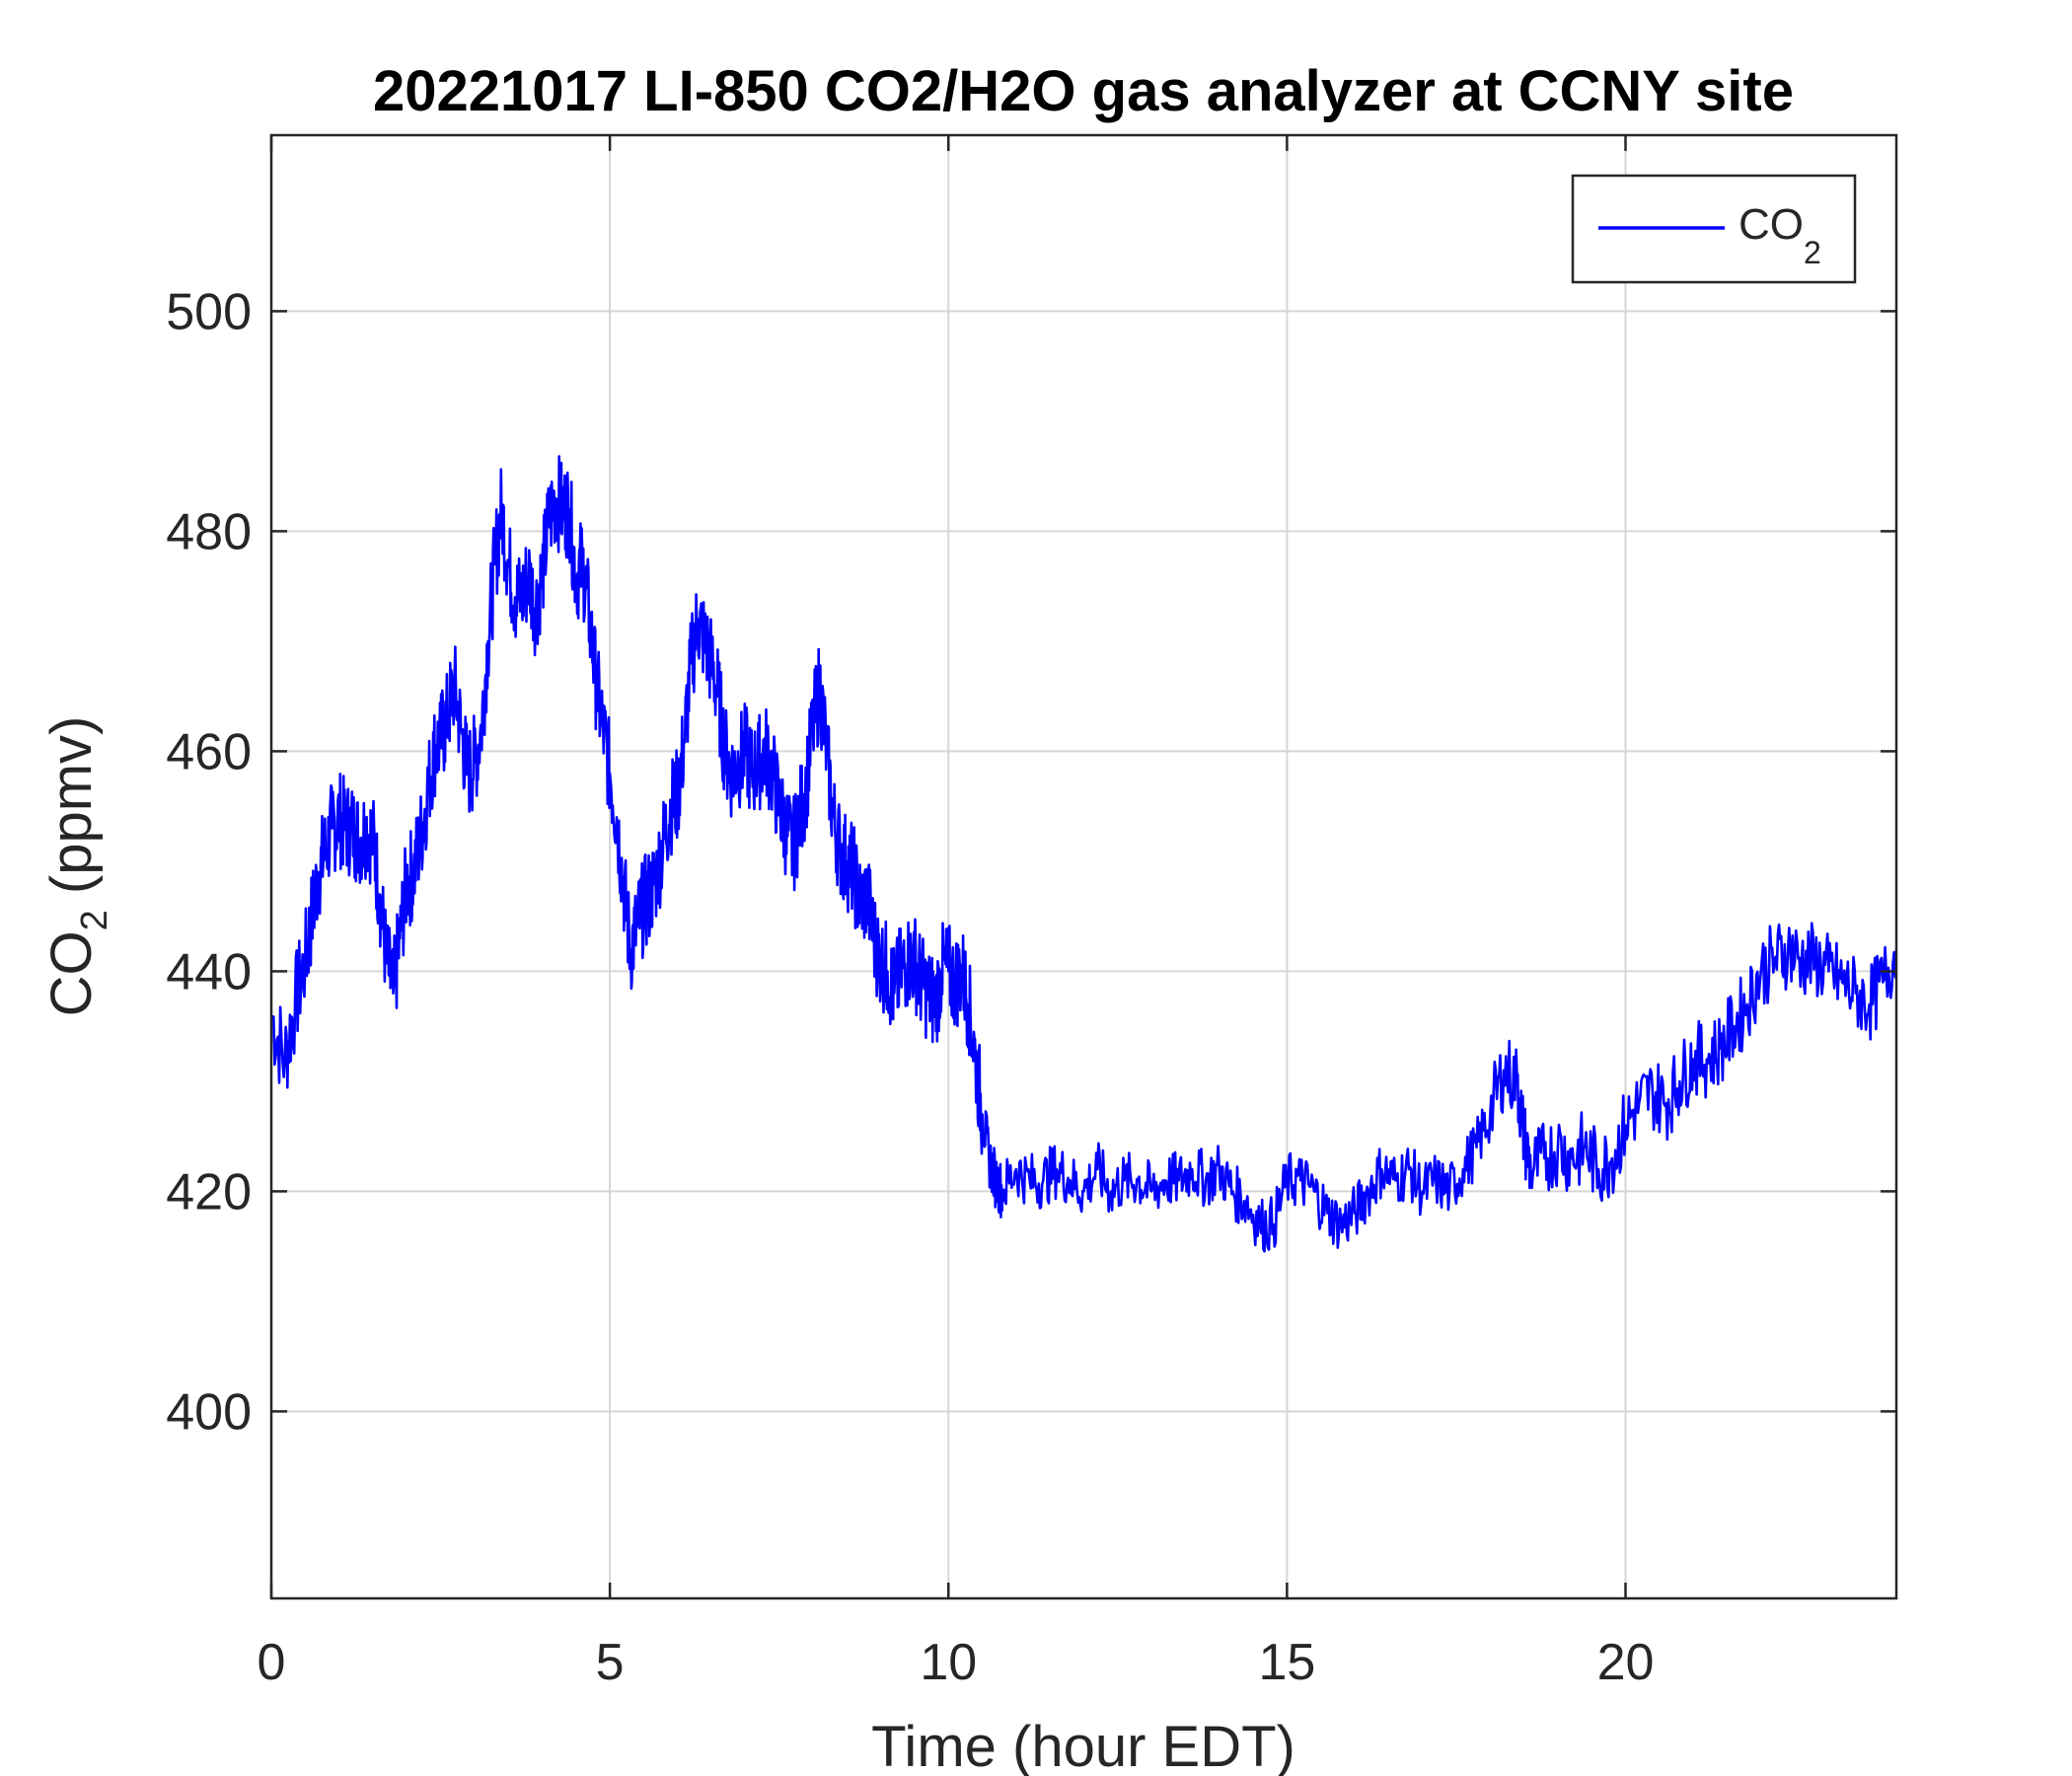 The height and width of the screenshot is (1776, 2072). What do you see at coordinates (209, 862) in the screenshot?
I see `y-tick-labels: 400 420 440 460 480 500` at bounding box center [209, 862].